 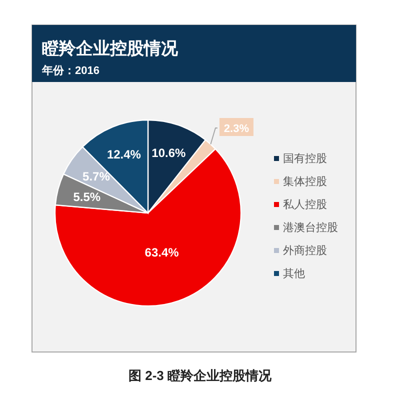 I want to click on data-label: 10.6%, so click(x=169, y=153).